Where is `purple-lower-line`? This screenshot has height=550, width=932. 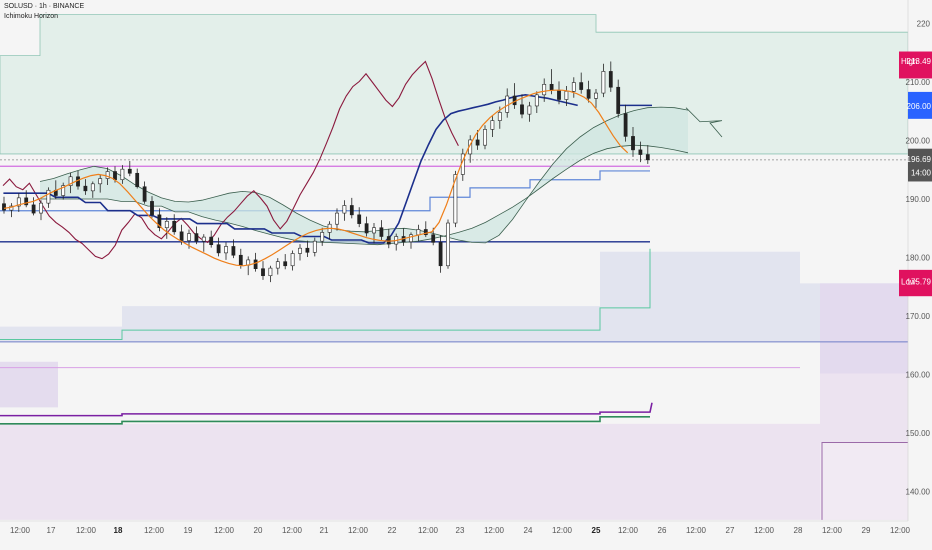 purple-lower-line is located at coordinates (326, 409).